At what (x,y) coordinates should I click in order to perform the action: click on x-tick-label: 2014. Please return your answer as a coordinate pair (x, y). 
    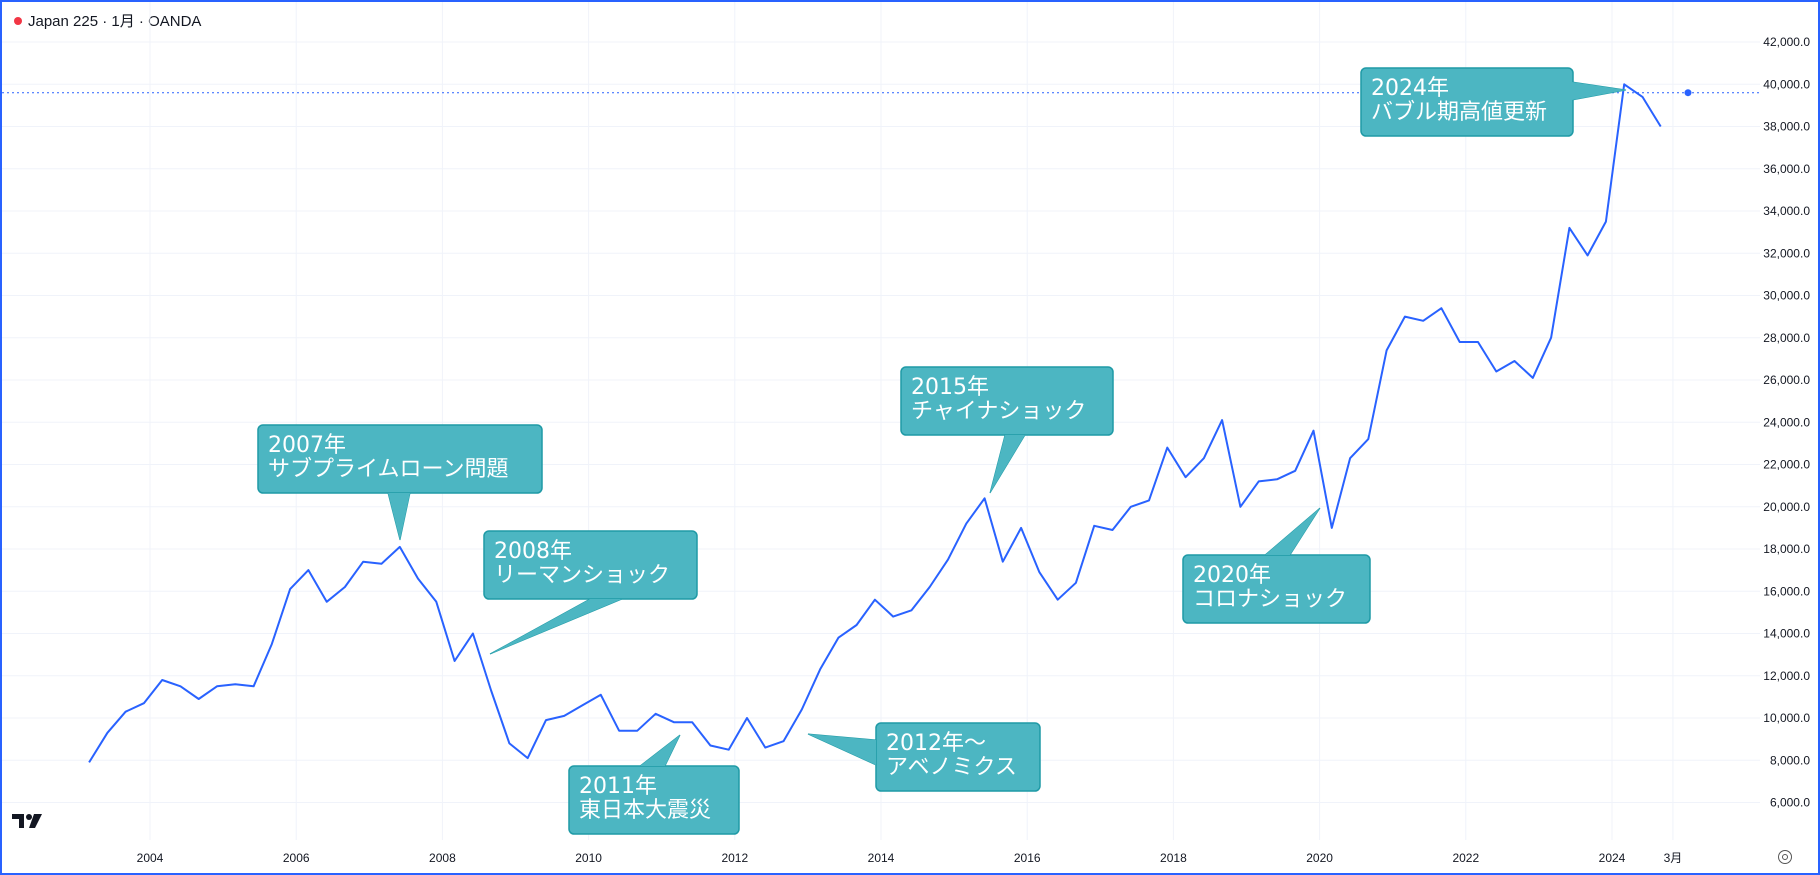
    Looking at the image, I should click on (881, 858).